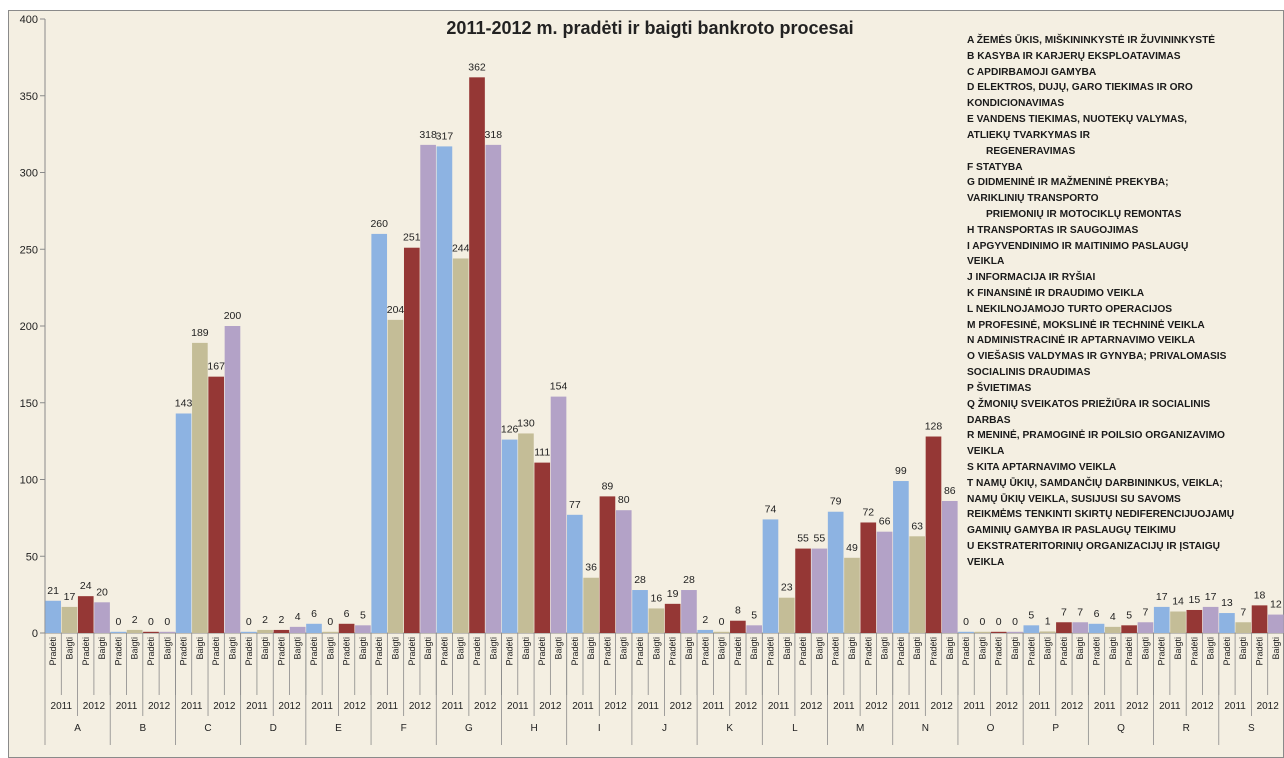 This screenshot has width=1284, height=758. I want to click on bar-value-label: 80, so click(624, 500).